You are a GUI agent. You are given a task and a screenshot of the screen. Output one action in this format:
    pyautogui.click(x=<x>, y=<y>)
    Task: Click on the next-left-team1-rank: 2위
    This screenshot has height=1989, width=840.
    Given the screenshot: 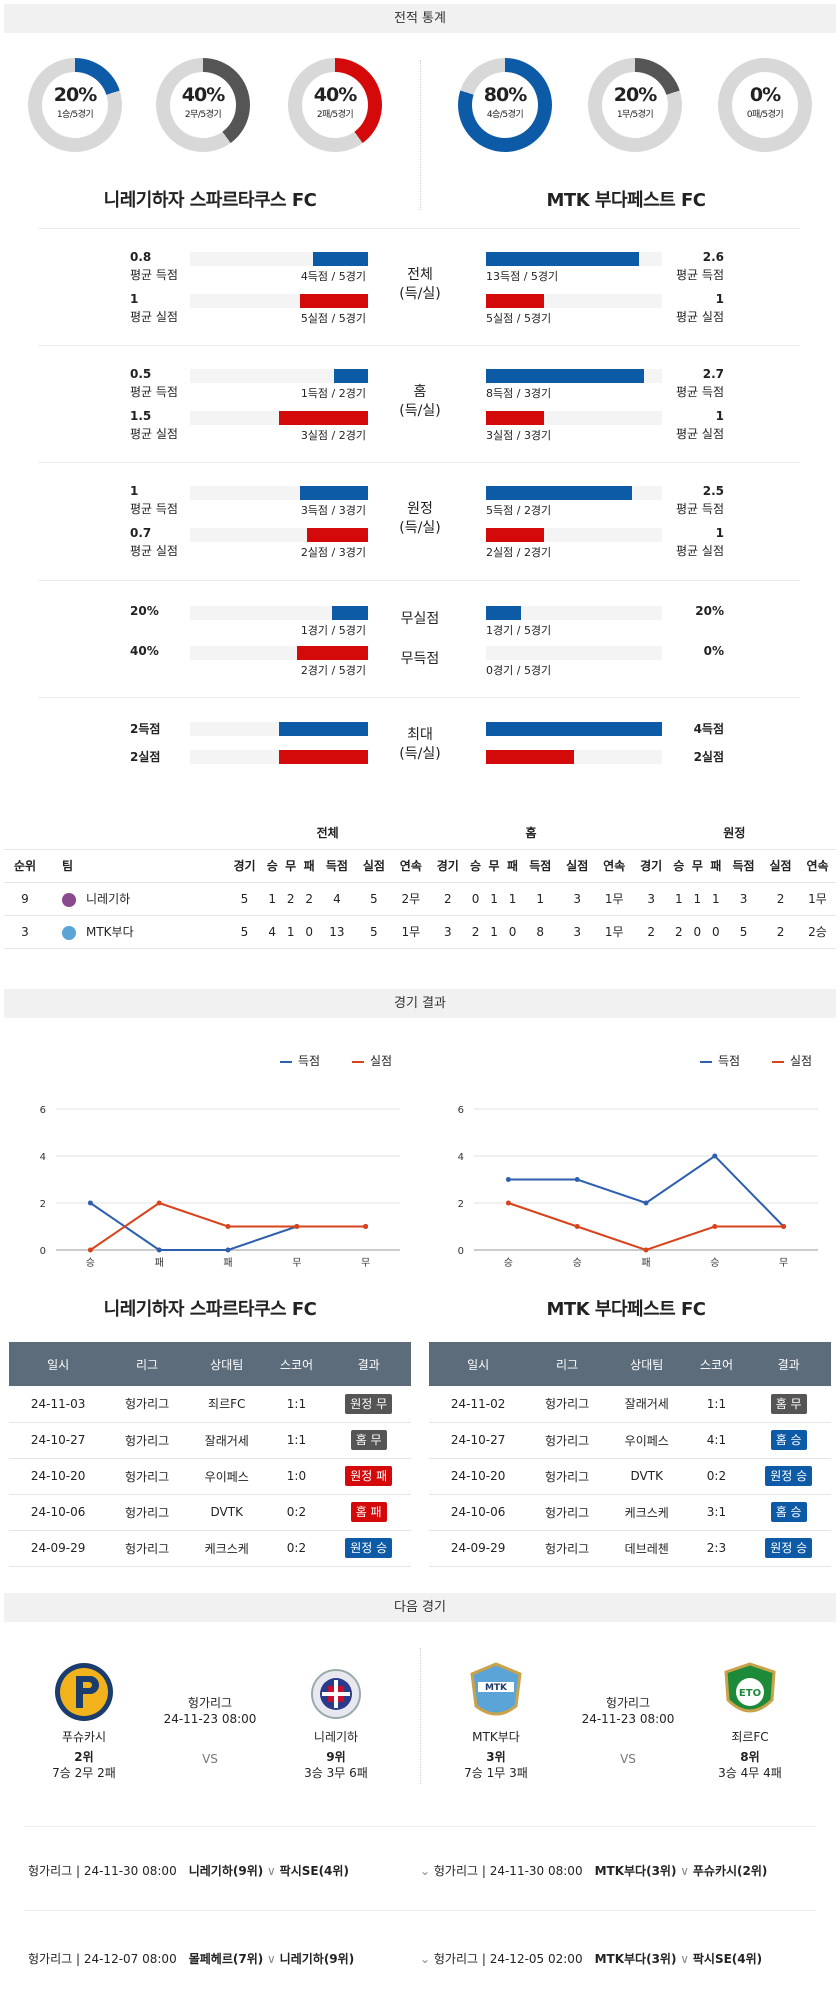 What is the action you would take?
    pyautogui.click(x=84, y=1757)
    